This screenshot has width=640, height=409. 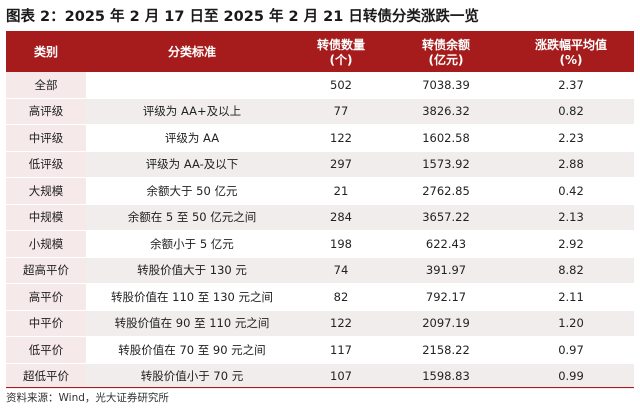 What do you see at coordinates (571, 297) in the screenshot?
I see `cell-change: 2.11` at bounding box center [571, 297].